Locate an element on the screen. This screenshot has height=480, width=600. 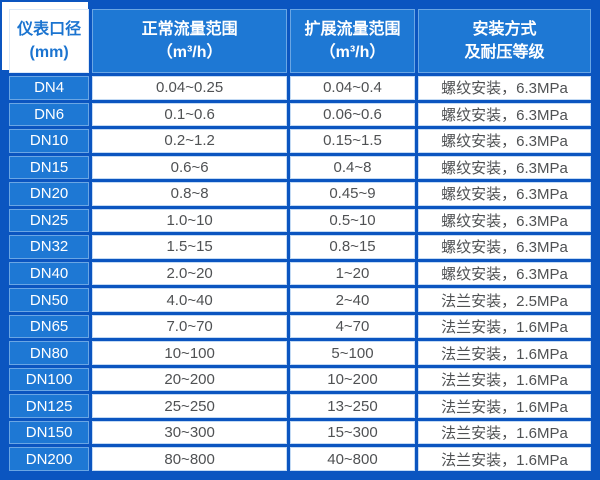
normal-range-cell: 4.0~40 is located at coordinates (190, 300).